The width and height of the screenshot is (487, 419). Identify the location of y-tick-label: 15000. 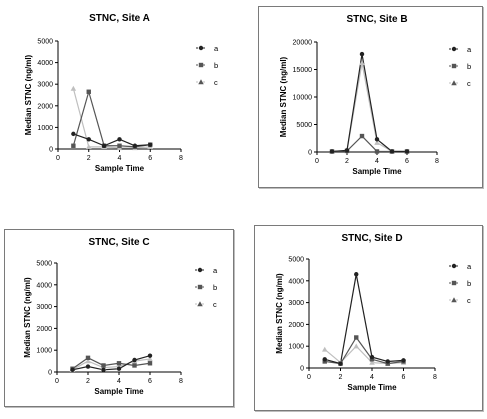
(303, 70).